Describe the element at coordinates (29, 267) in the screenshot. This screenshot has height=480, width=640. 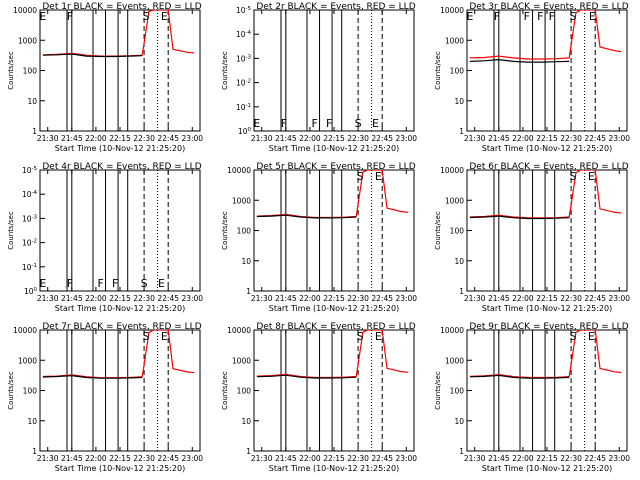
I see `y-tick-label: 10-1` at that location.